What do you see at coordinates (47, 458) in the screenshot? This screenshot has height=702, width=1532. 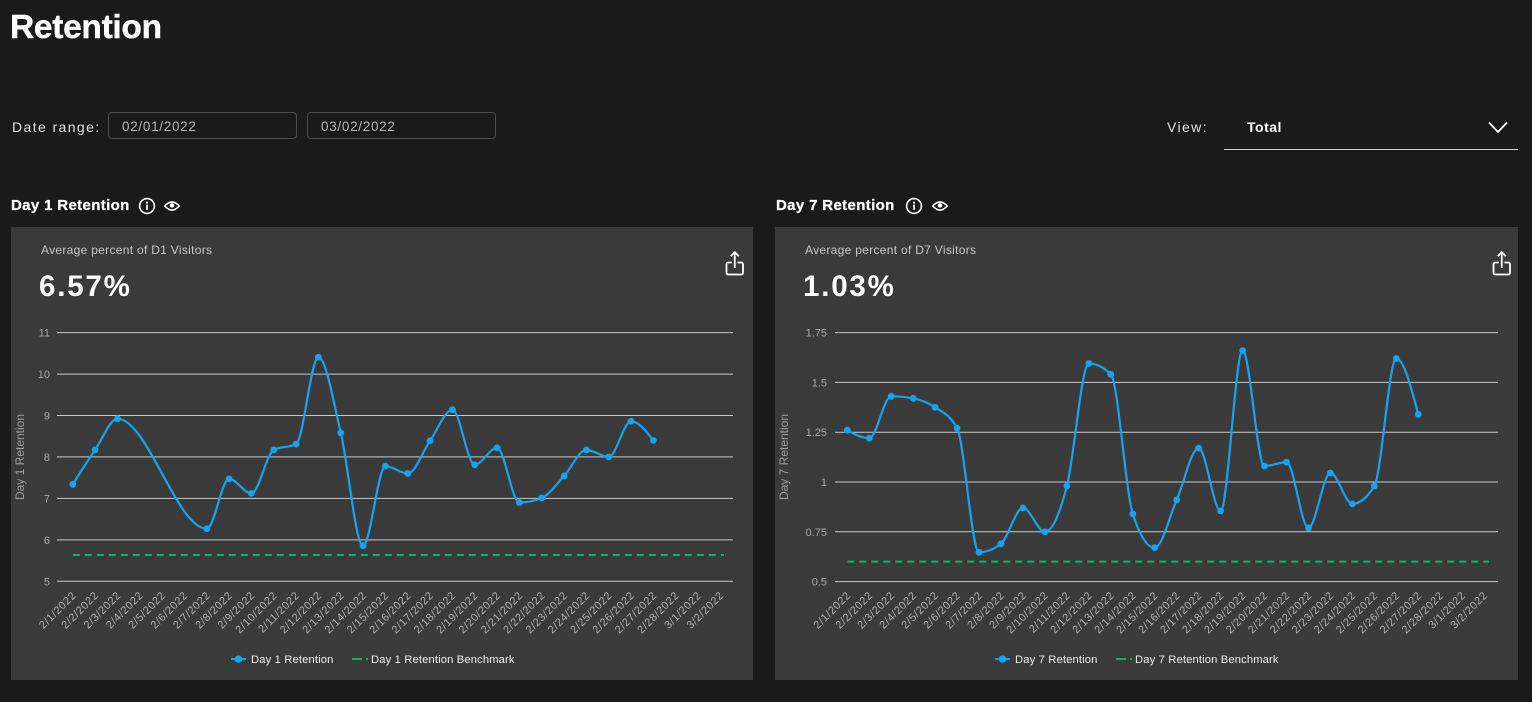 I see `svg-text: 8` at bounding box center [47, 458].